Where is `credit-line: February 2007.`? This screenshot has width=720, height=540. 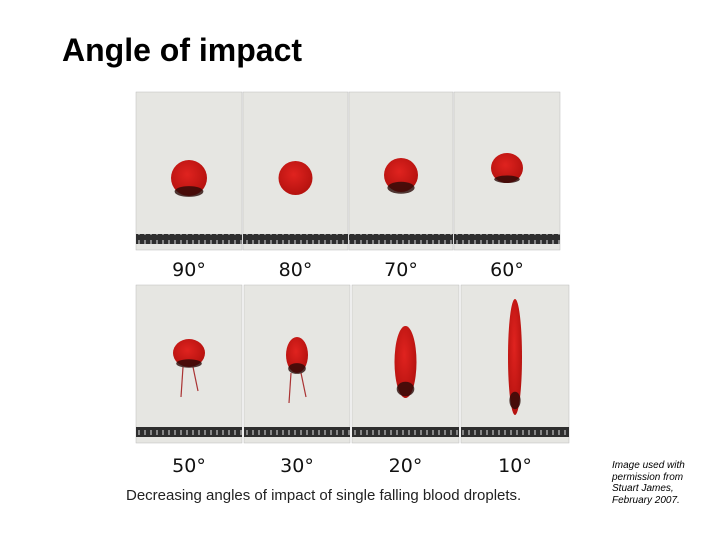 credit-line: February 2007. is located at coordinates (646, 500).